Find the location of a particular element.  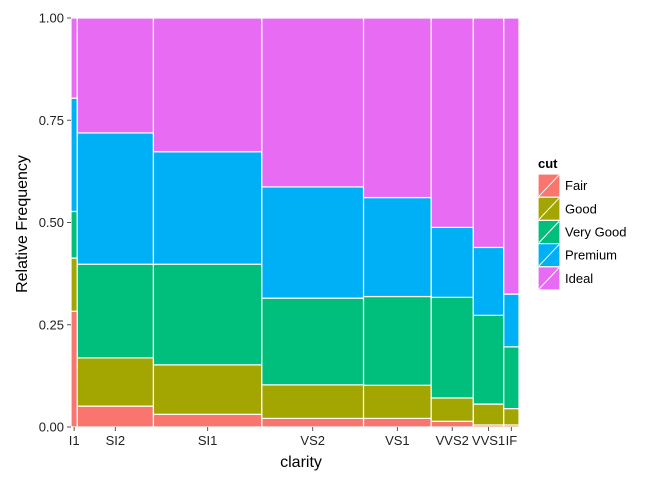

y-tick-label: 0.75 is located at coordinates (51, 120).